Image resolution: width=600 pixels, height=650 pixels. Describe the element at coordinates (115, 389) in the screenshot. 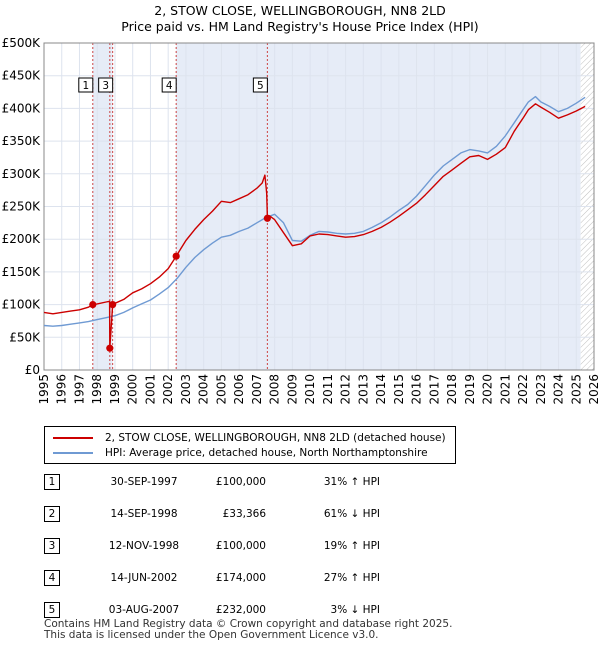

I see `x-tick-label: 1999` at that location.